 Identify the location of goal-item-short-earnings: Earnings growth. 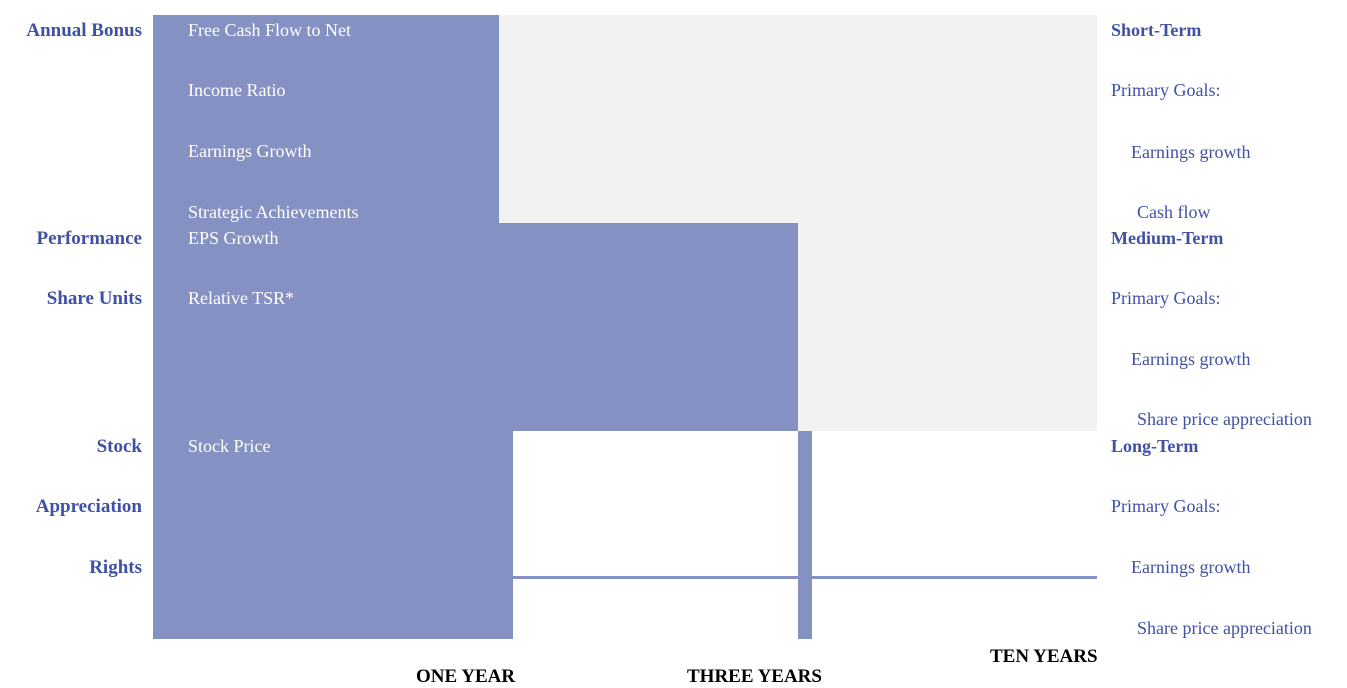
(1191, 152).